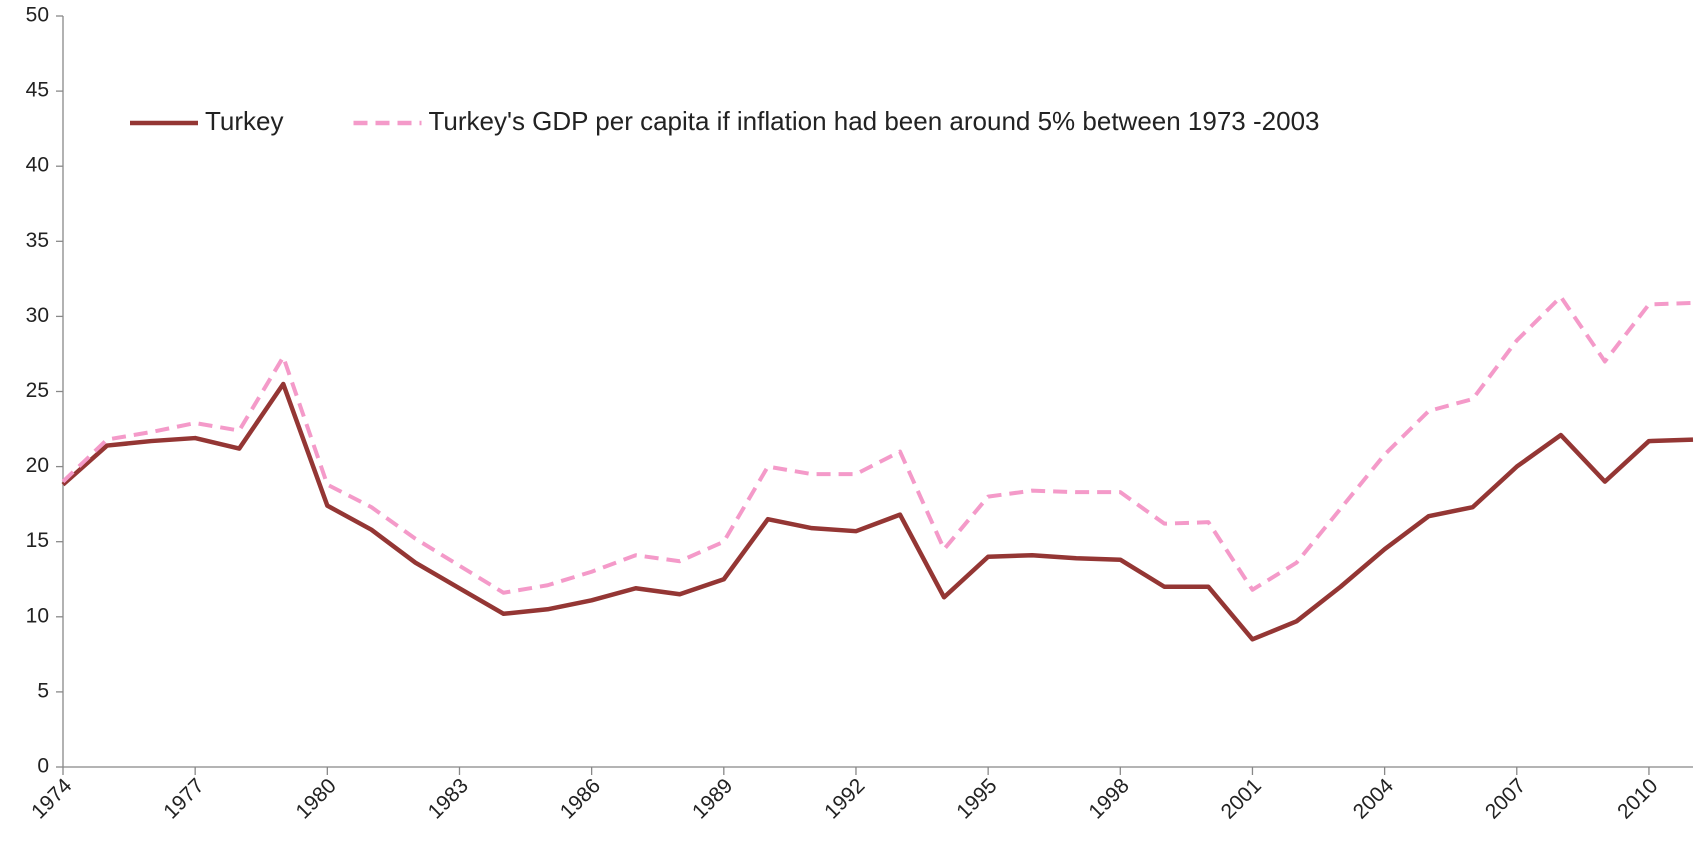 This screenshot has width=1698, height=842. Describe the element at coordinates (52, 799) in the screenshot. I see `x-tick-label: 1974` at that location.